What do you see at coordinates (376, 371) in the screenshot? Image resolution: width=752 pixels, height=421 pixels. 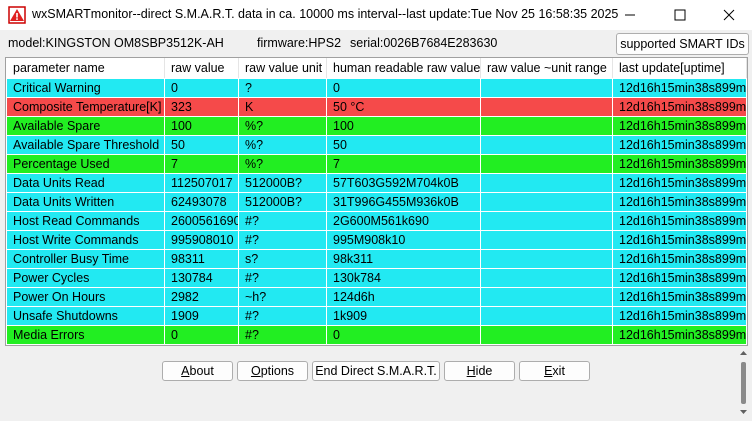 I see `button: End Direct S.M.A.R.T.` at bounding box center [376, 371].